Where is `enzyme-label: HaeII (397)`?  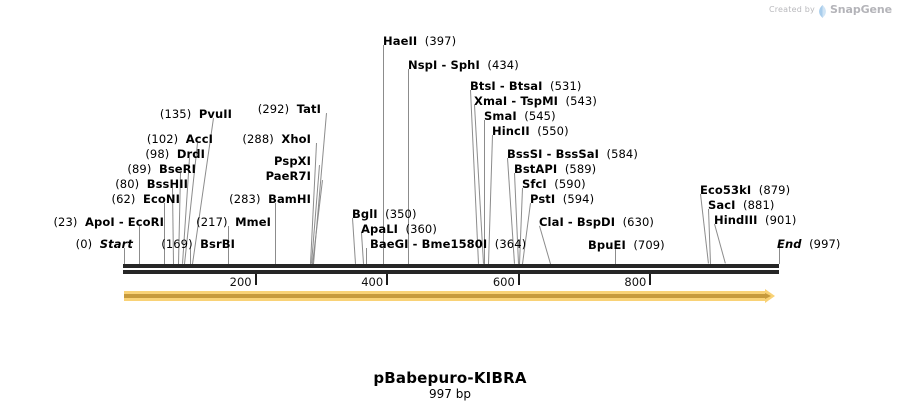 enzyme-label: HaeII (397) is located at coordinates (419, 41).